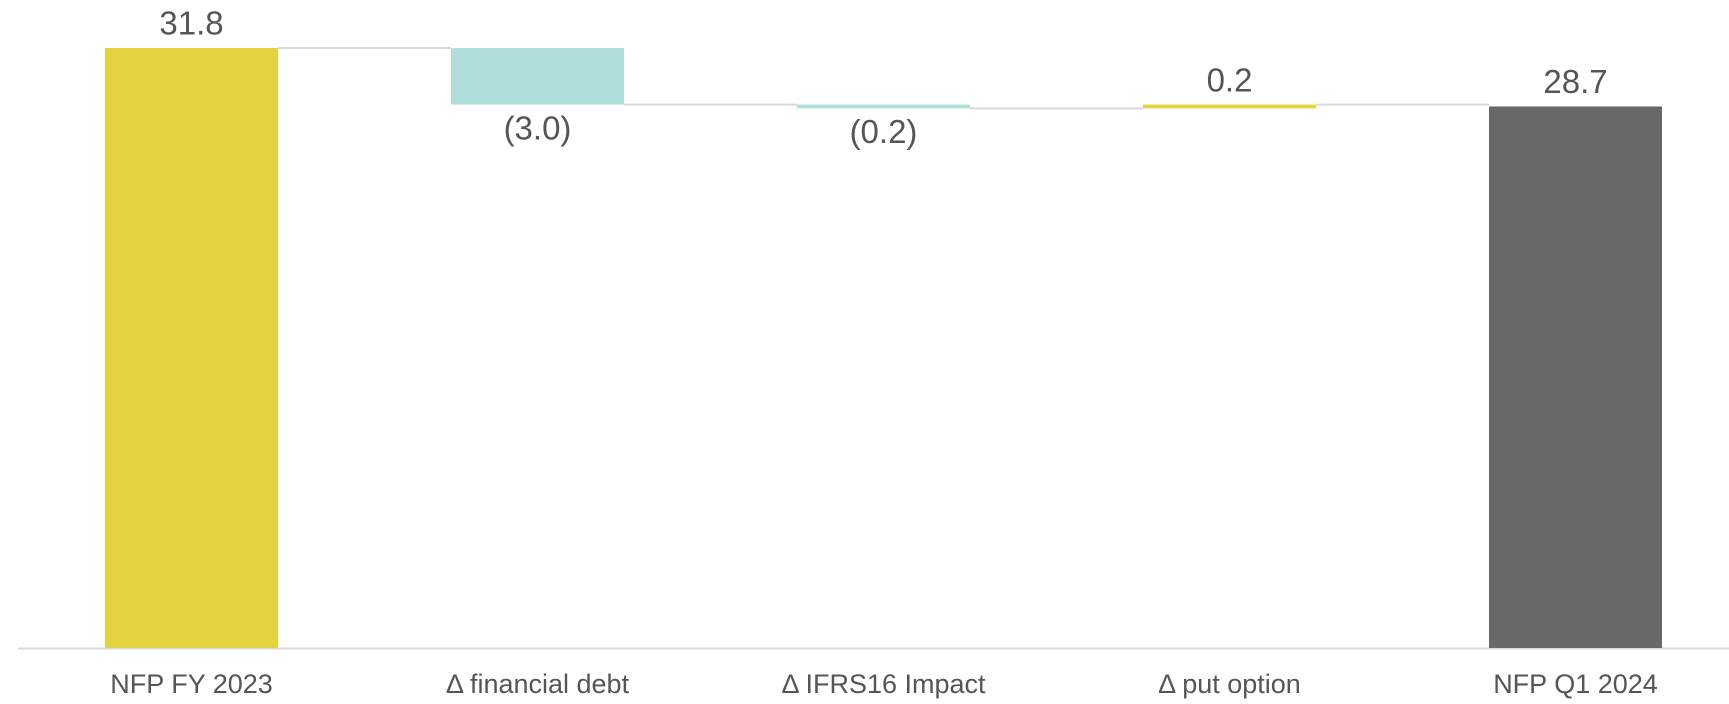 This screenshot has height=704, width=1729. Describe the element at coordinates (538, 684) in the screenshot. I see `x-tick-label: Δ financial debt` at that location.